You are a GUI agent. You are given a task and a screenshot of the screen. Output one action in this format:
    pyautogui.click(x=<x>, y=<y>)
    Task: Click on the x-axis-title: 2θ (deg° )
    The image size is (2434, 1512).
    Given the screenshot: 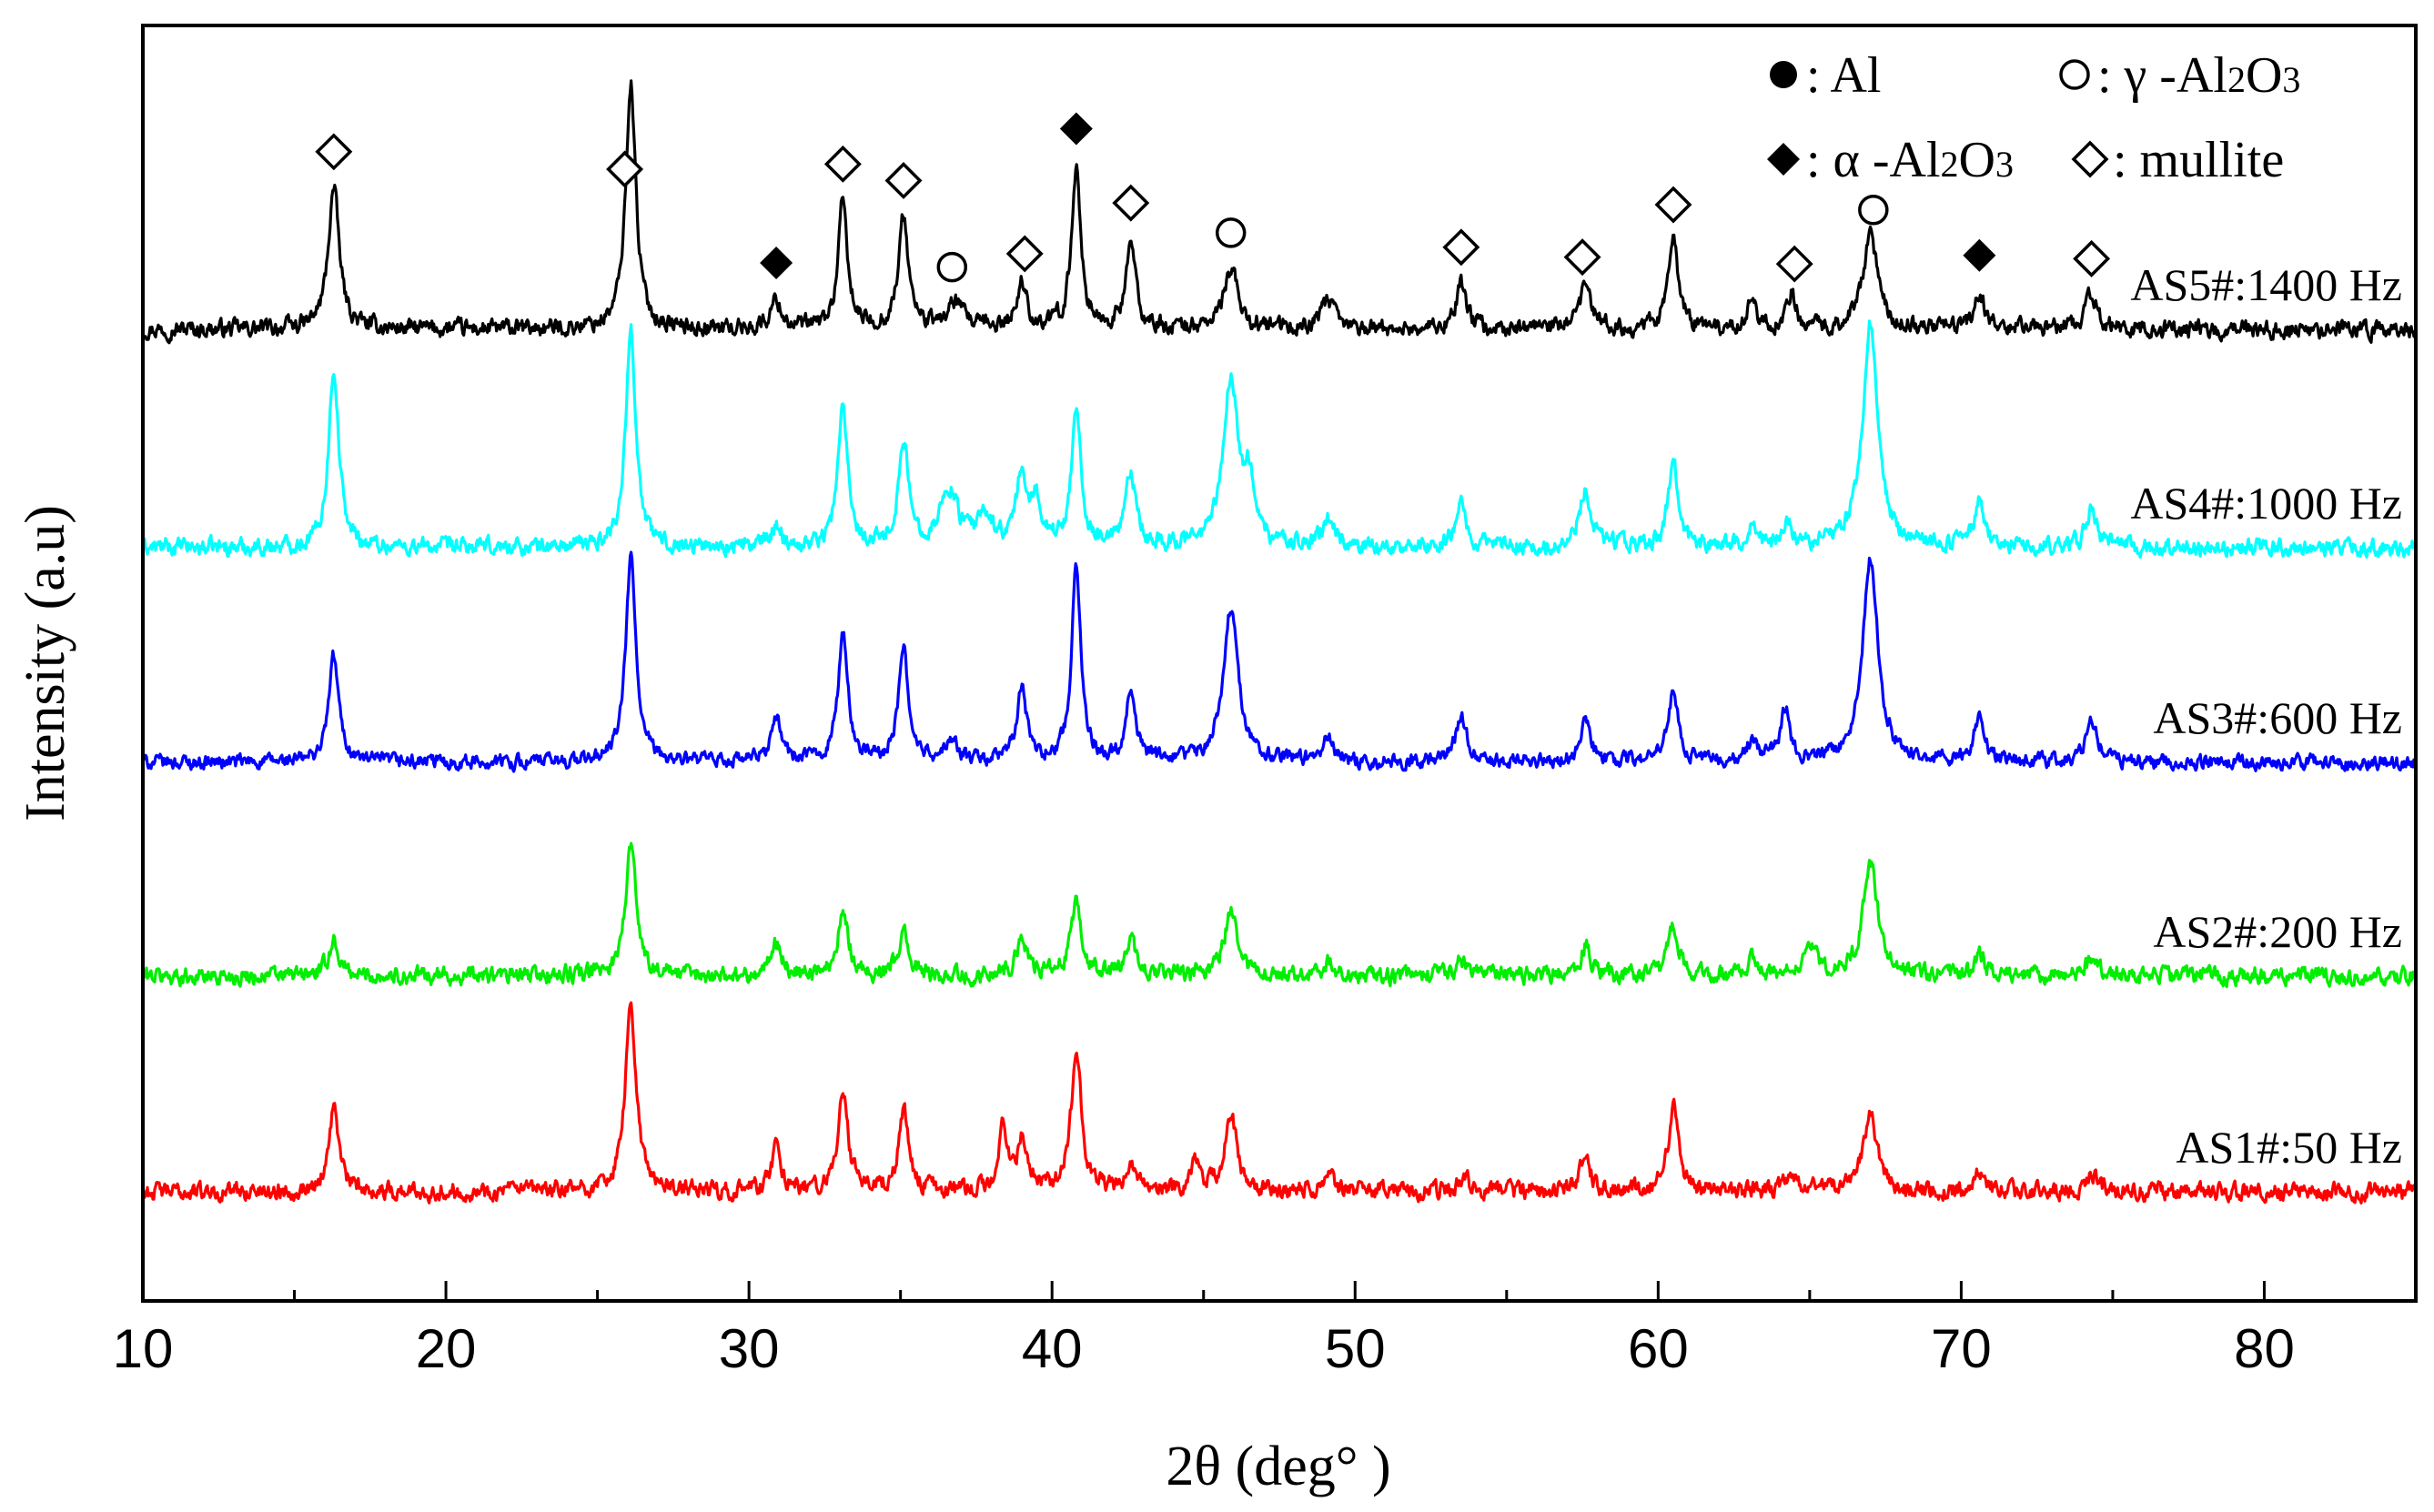 What is the action you would take?
    pyautogui.click(x=1278, y=1467)
    